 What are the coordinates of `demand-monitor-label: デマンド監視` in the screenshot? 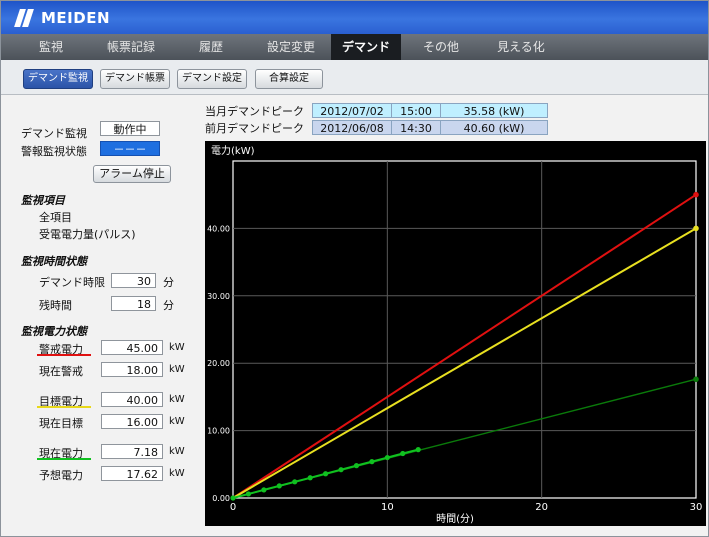 It's located at (54, 133).